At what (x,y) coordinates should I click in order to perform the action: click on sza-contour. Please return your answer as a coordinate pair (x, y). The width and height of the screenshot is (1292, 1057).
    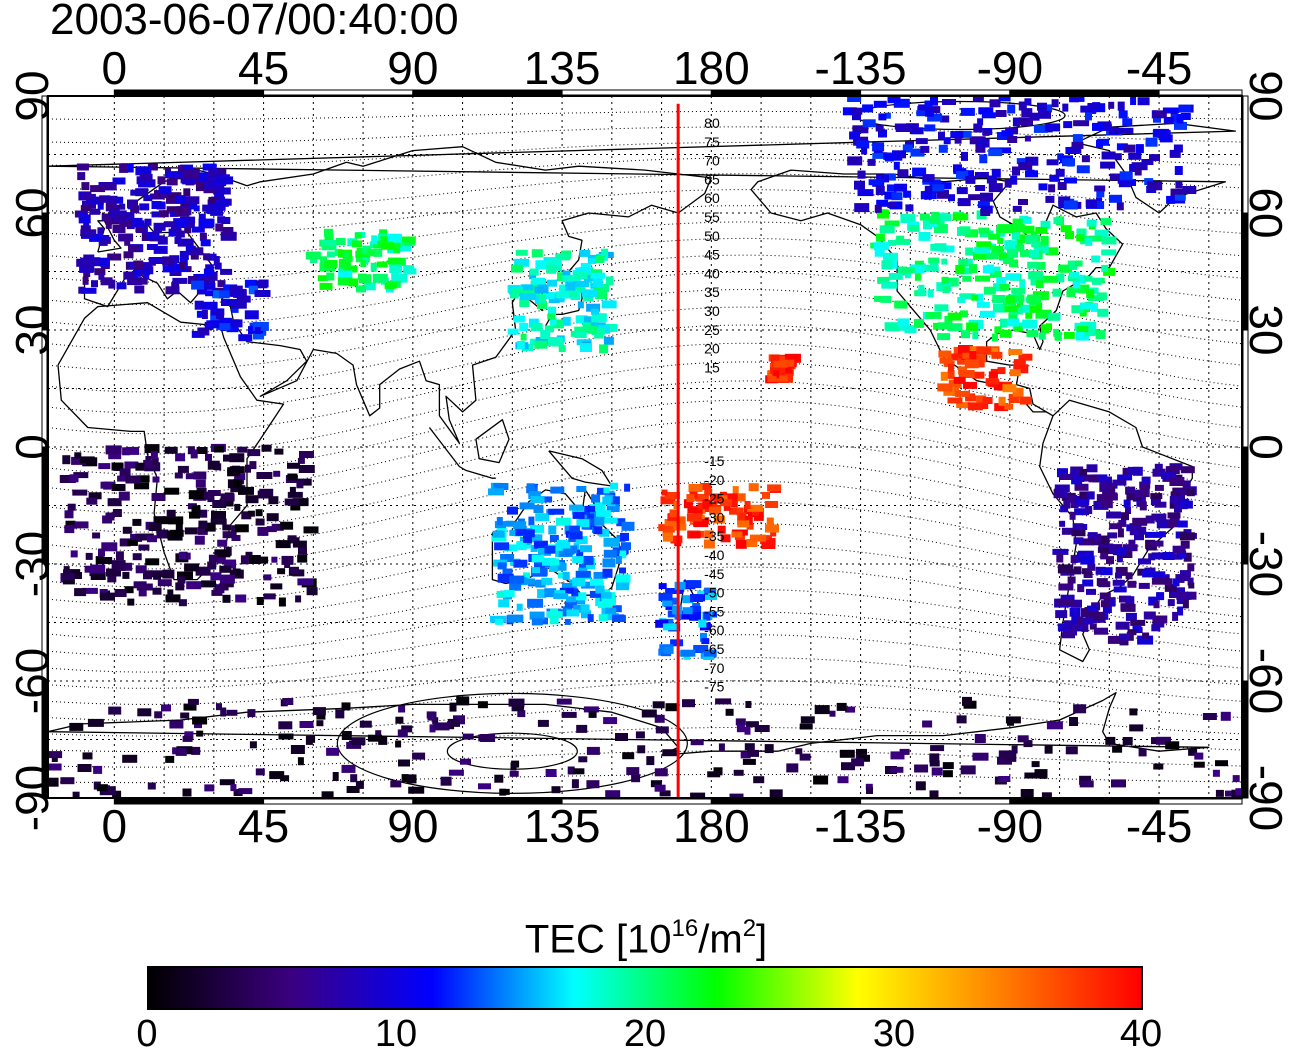
    Looking at the image, I should click on (645, 544).